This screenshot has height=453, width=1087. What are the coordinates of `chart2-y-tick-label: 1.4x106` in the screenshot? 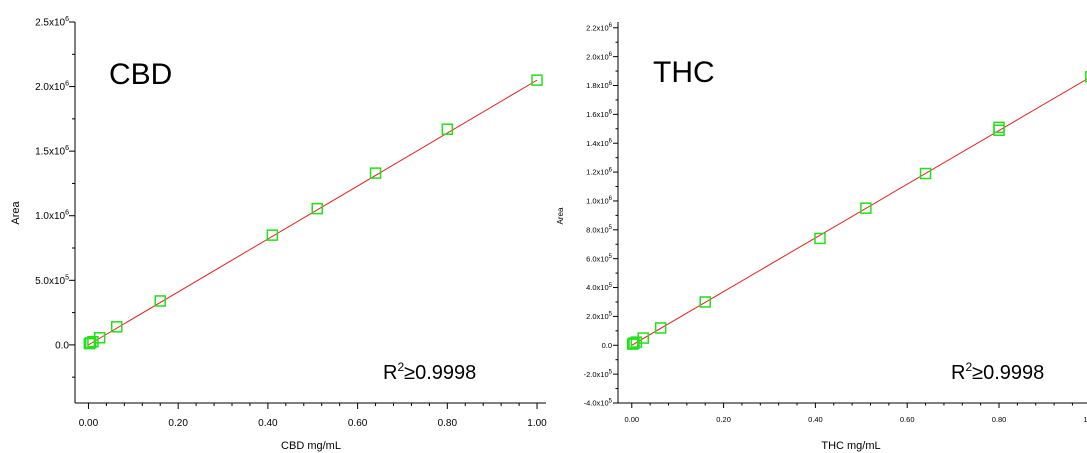 It's located at (599, 142).